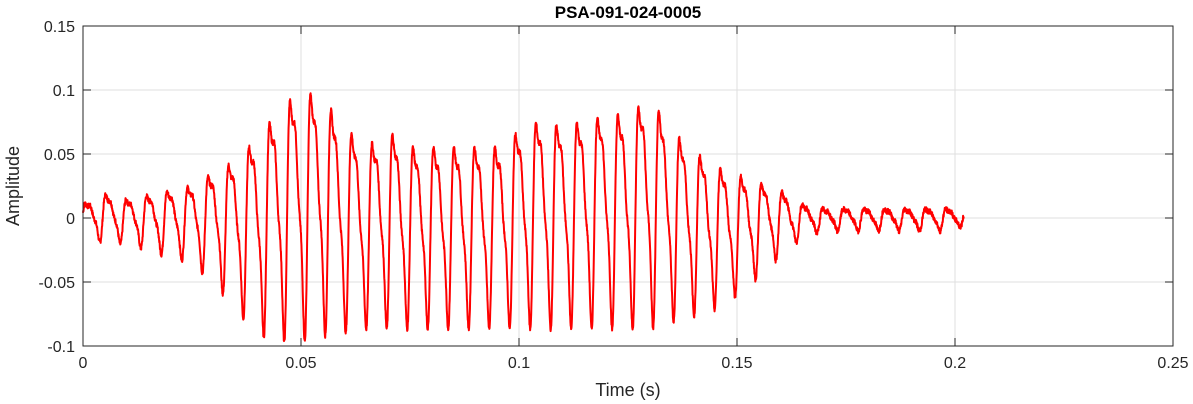 The width and height of the screenshot is (1193, 404). Describe the element at coordinates (70, 219) in the screenshot. I see `y-tick-label: 0` at that location.